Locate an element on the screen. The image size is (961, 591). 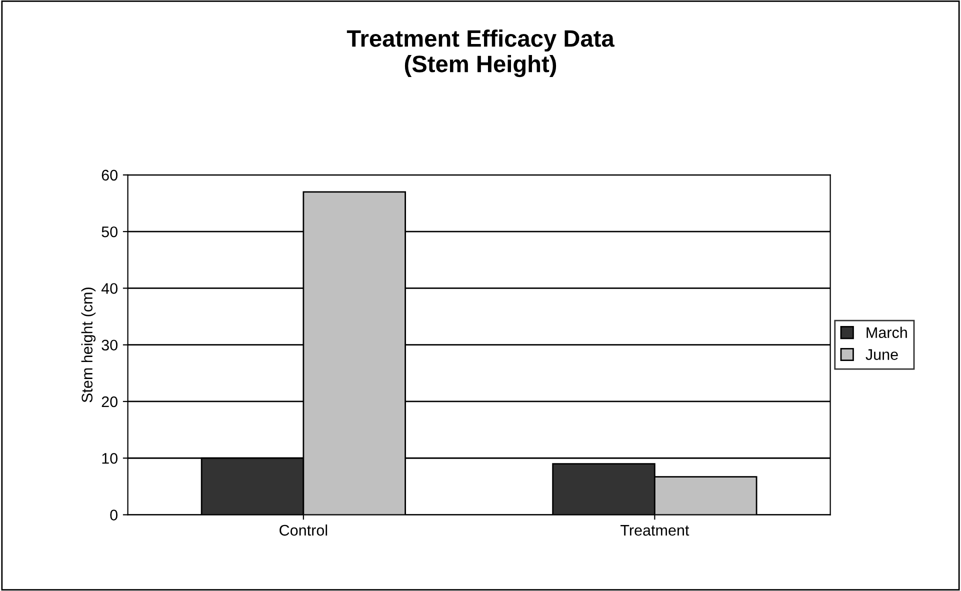
y-tick-label: 30 is located at coordinates (110, 345).